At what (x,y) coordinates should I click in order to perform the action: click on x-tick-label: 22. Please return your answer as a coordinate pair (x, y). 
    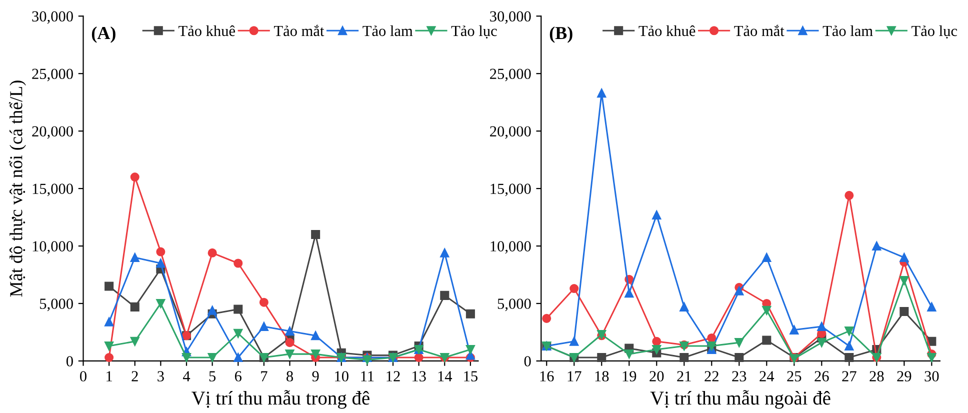
    Looking at the image, I should click on (711, 376).